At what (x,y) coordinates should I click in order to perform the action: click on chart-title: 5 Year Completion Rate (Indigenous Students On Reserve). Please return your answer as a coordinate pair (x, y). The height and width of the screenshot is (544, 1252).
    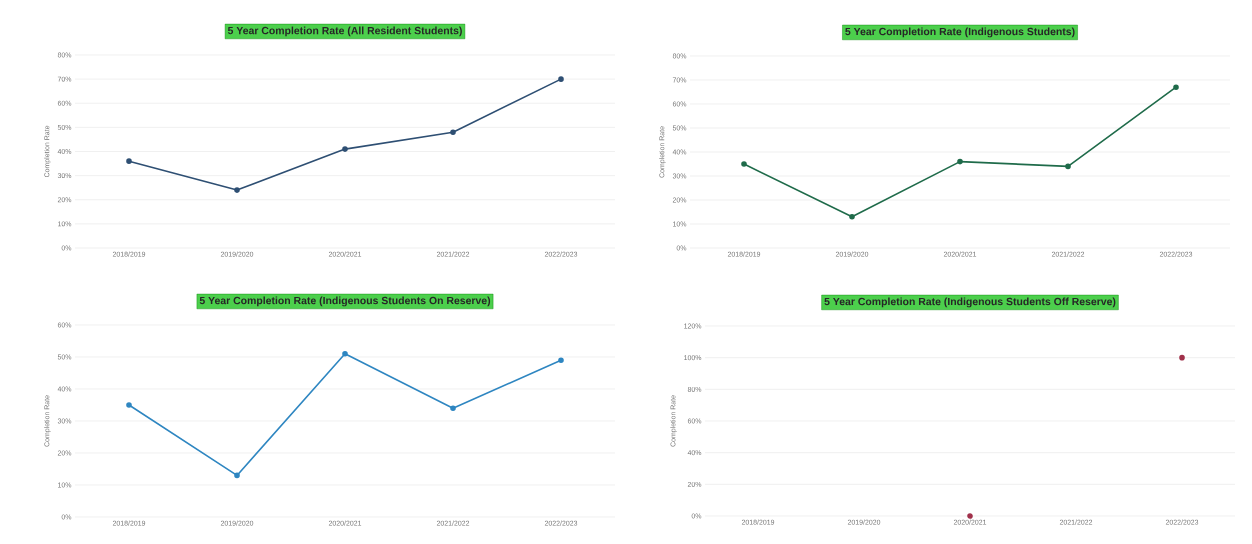
    Looking at the image, I should click on (345, 301).